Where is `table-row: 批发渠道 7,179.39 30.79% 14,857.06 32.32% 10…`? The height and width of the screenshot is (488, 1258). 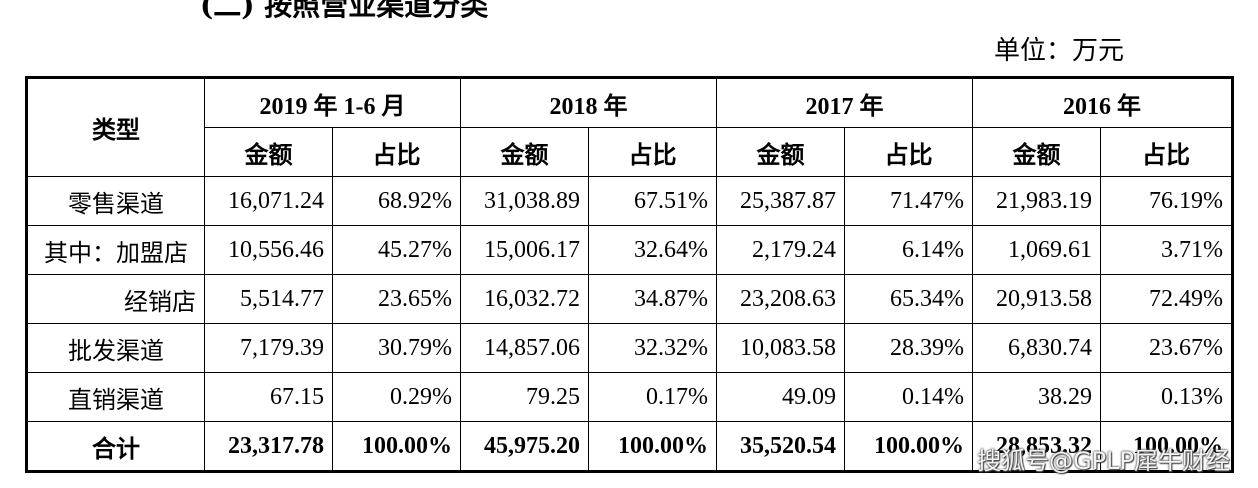
table-row: 批发渠道 7,179.39 30.79% 14,857.06 32.32% 10… is located at coordinates (629, 348).